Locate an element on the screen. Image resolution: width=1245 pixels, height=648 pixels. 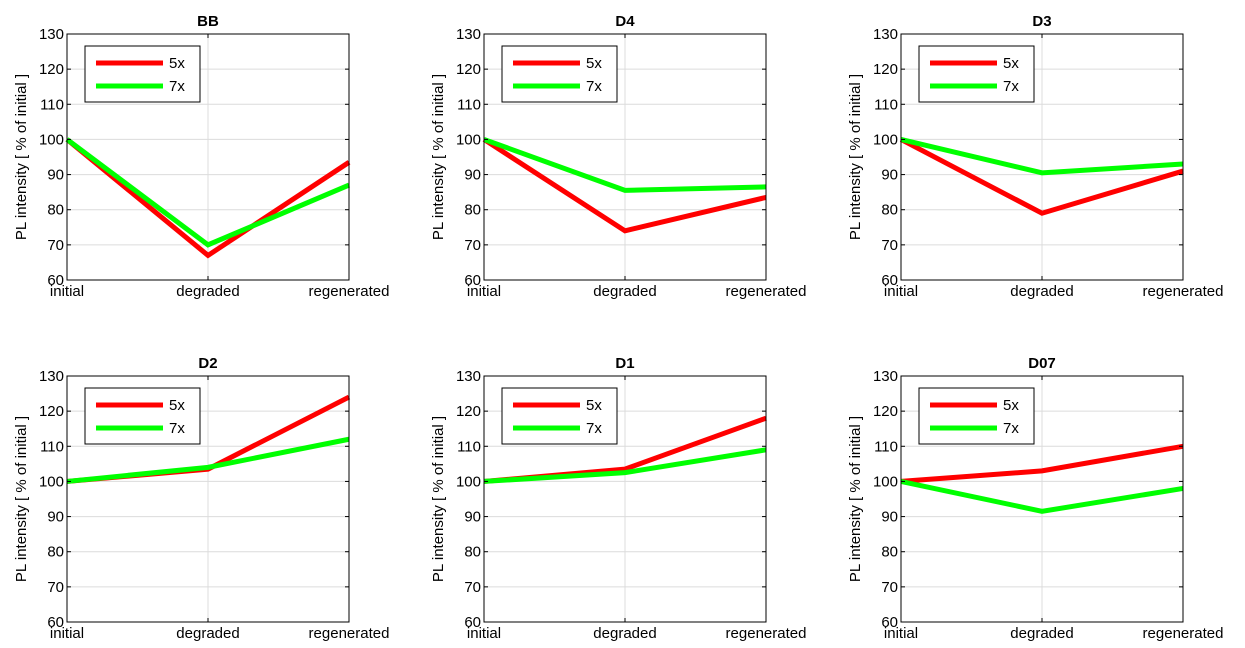
chart-title: D4 is located at coordinates (625, 21).